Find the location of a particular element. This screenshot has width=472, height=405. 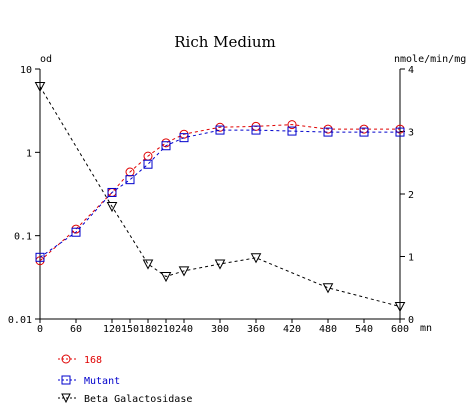

x-tick-label: 60 is located at coordinates (76, 329).